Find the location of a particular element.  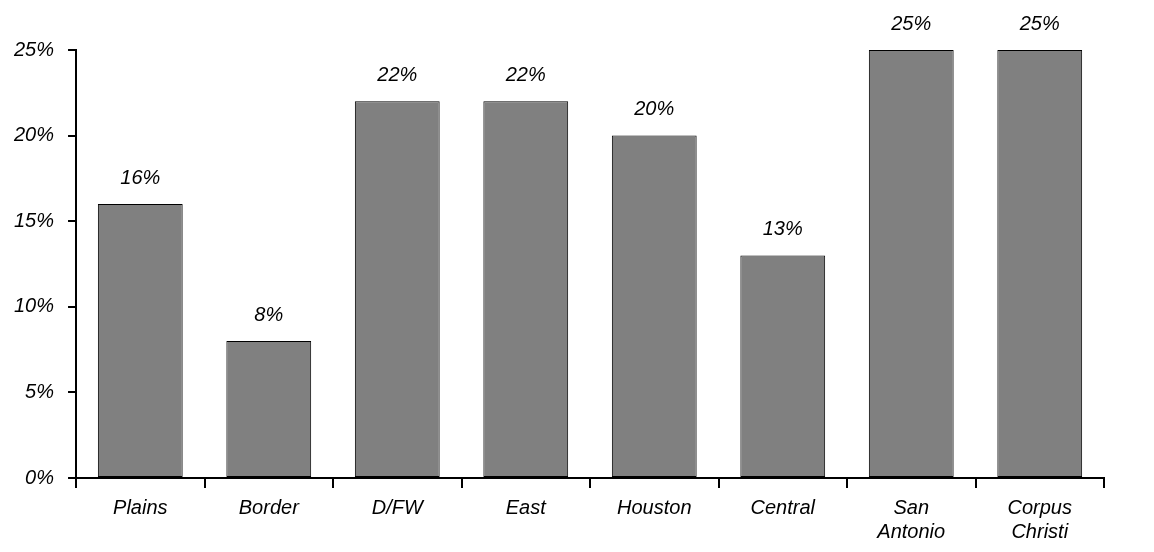

y-tick-label: 5% is located at coordinates (40, 390).